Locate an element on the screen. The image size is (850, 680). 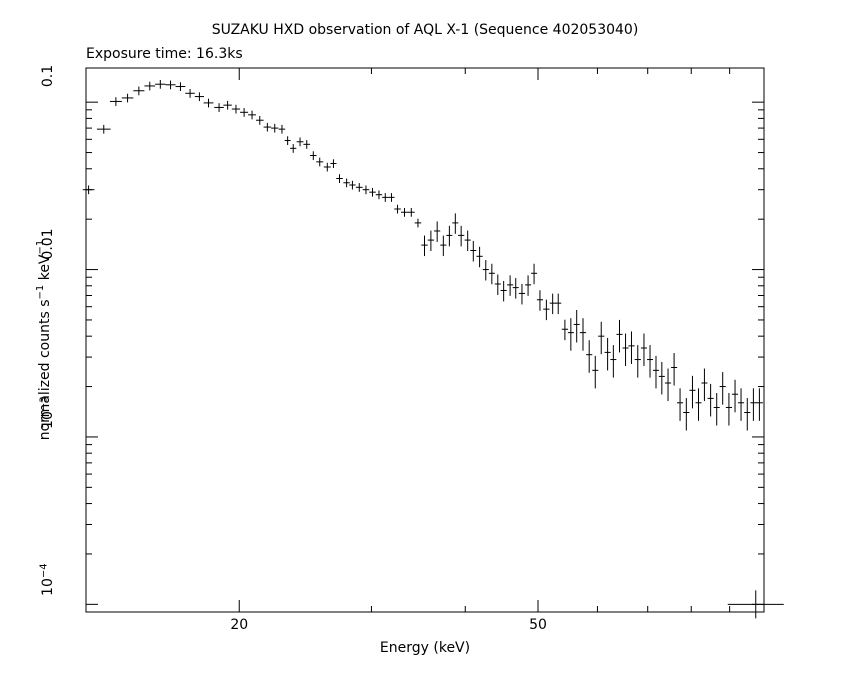
y-tick-label-exp: −3 is located at coordinates (44, 404).